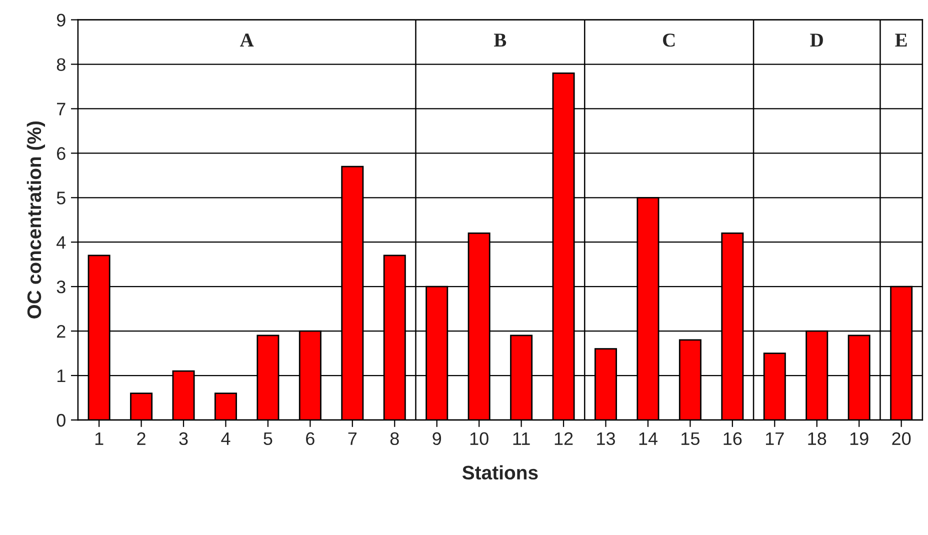 The width and height of the screenshot is (928, 535). What do you see at coordinates (61, 376) in the screenshot?
I see `y-tick-label: 1` at bounding box center [61, 376].